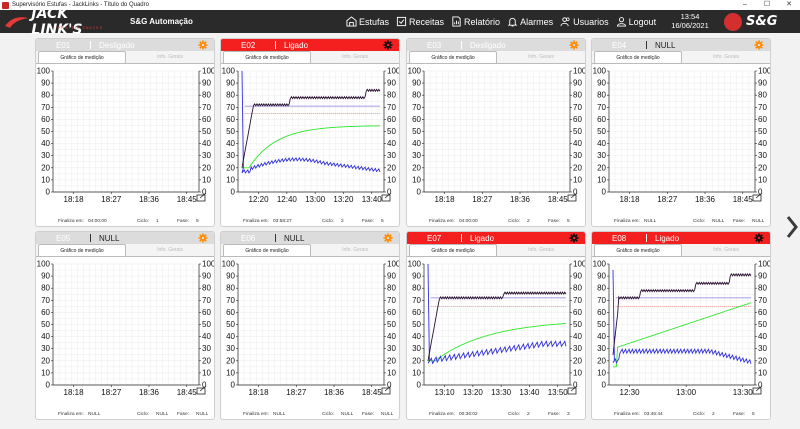  Describe the element at coordinates (753, 414) in the screenshot. I see `fase-value: 5` at that location.